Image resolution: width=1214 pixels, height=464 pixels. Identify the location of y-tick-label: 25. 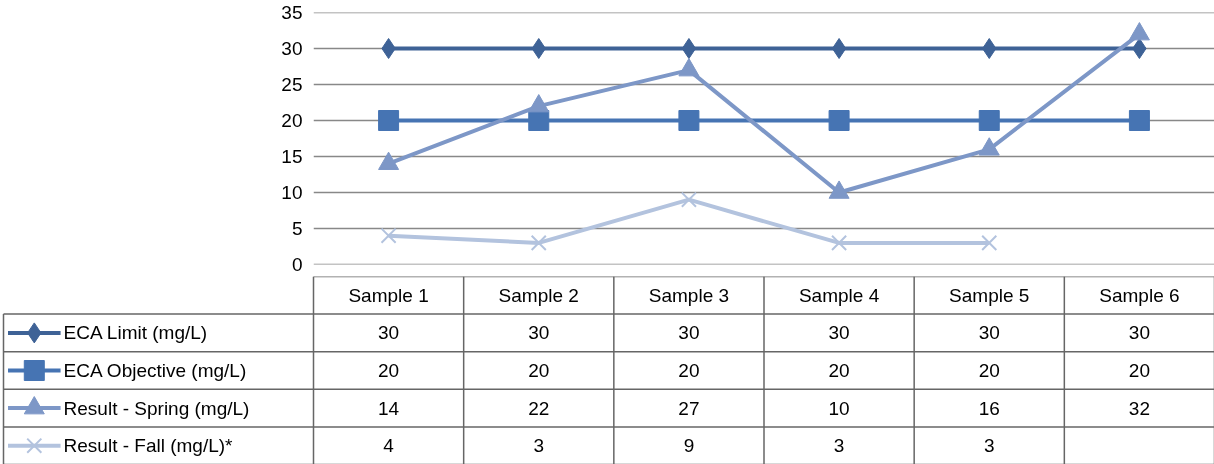
(292, 84).